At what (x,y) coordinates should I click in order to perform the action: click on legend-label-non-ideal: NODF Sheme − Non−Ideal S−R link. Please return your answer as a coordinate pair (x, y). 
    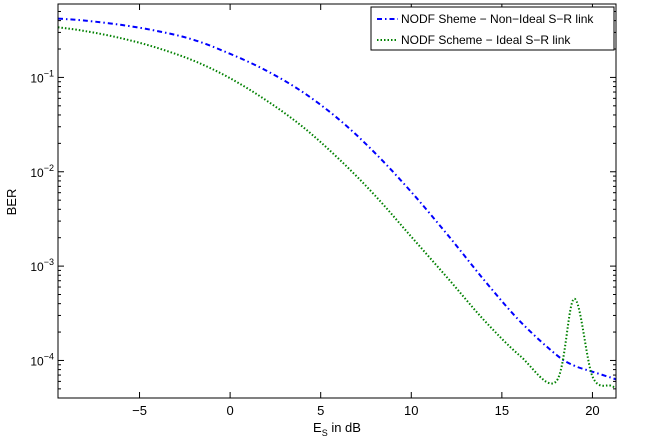
    Looking at the image, I should click on (497, 19).